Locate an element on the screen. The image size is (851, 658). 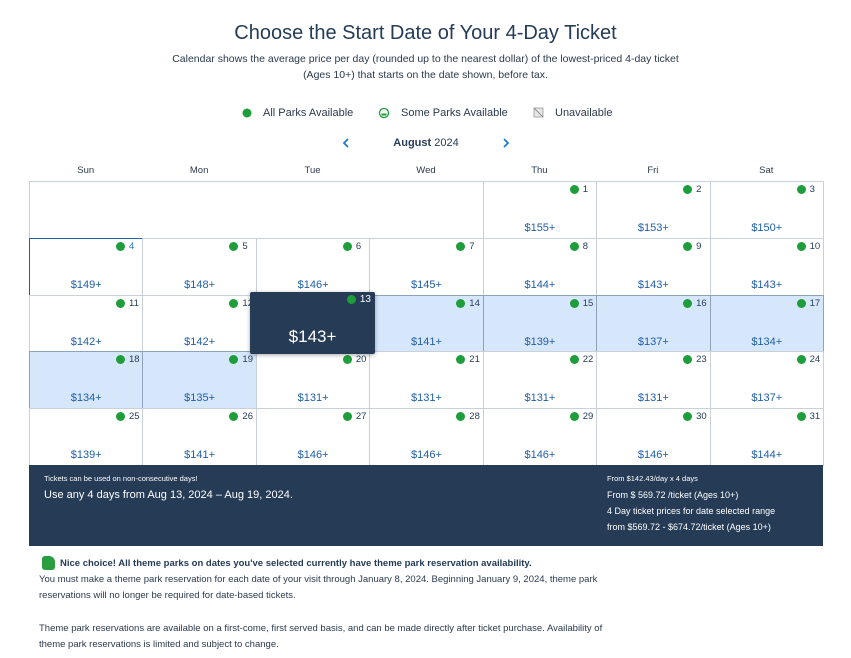
month-label: August 2024 is located at coordinates (426, 143).